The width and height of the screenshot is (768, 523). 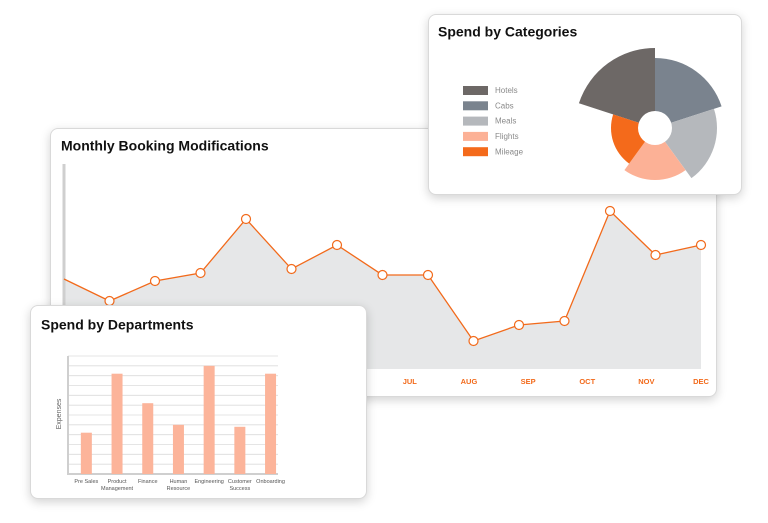 What do you see at coordinates (86, 482) in the screenshot?
I see `x-tick-label: Pre Sales` at bounding box center [86, 482].